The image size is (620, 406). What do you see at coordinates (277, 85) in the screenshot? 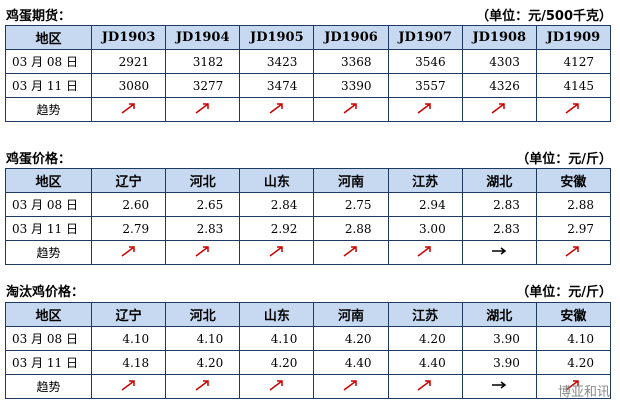
I see `cell: 3474` at bounding box center [277, 85].